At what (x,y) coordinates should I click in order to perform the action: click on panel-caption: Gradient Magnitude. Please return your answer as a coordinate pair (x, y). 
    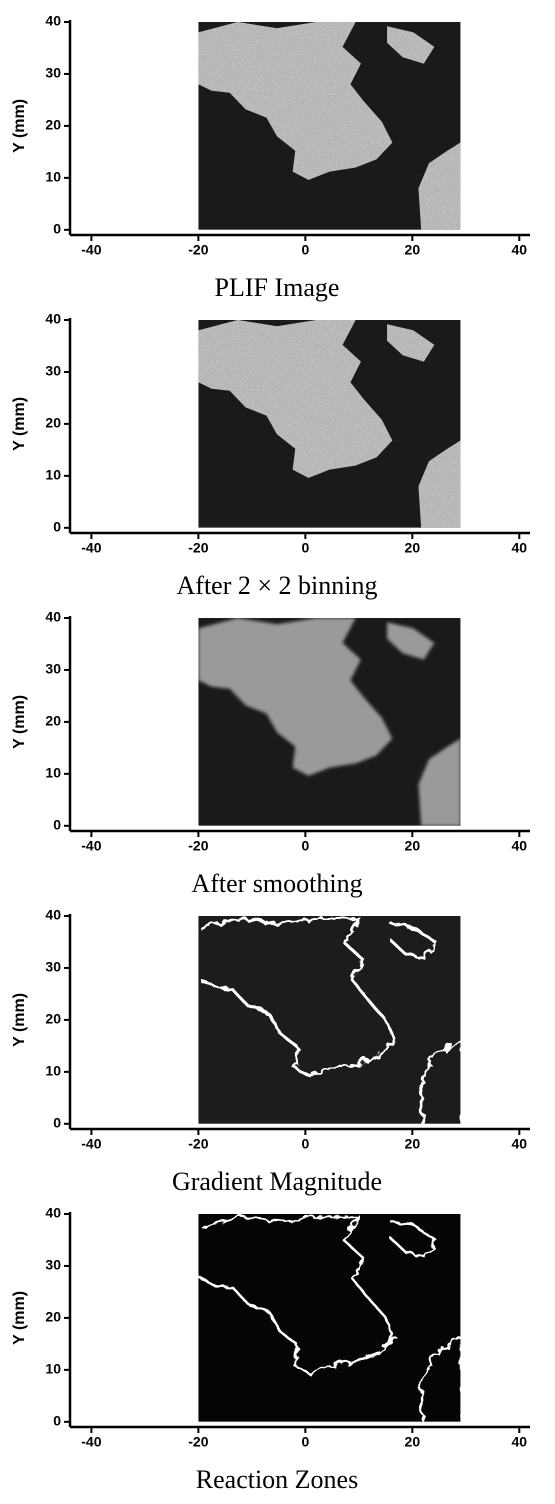
    Looking at the image, I should click on (277, 1181).